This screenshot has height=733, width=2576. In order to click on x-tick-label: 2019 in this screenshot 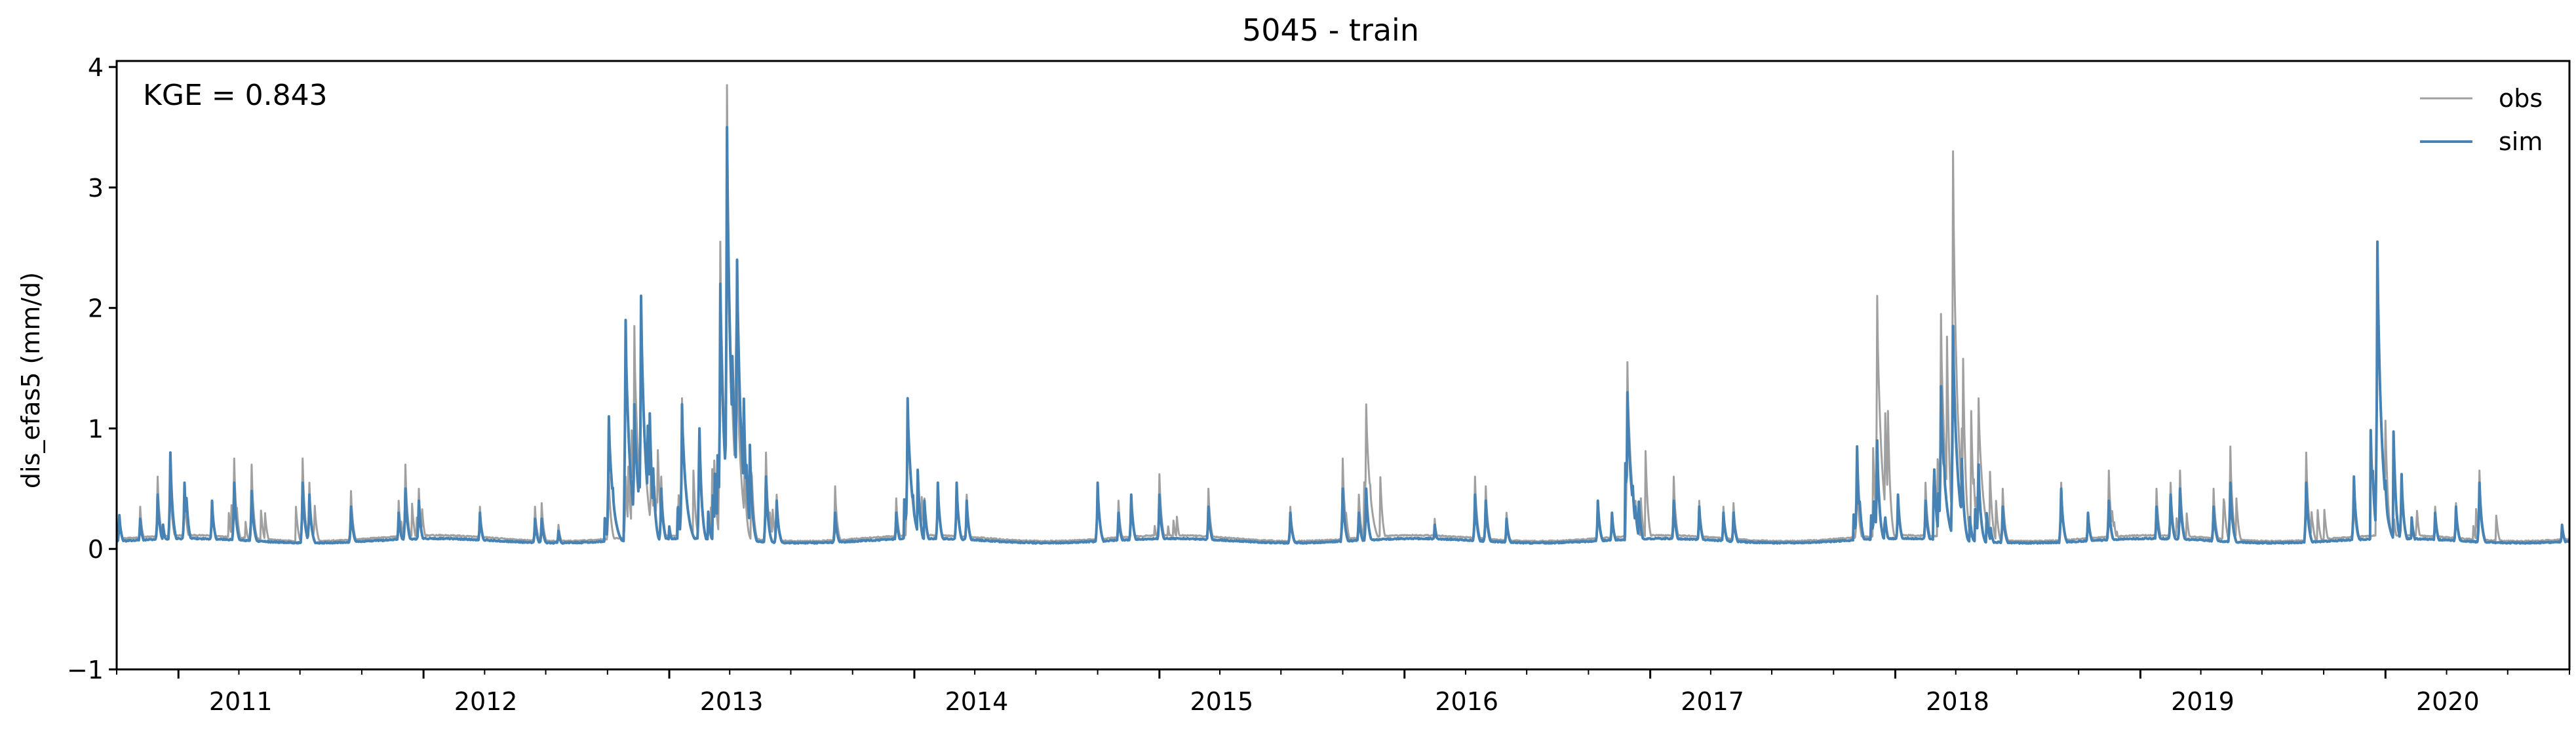, I will do `click(2202, 701)`.